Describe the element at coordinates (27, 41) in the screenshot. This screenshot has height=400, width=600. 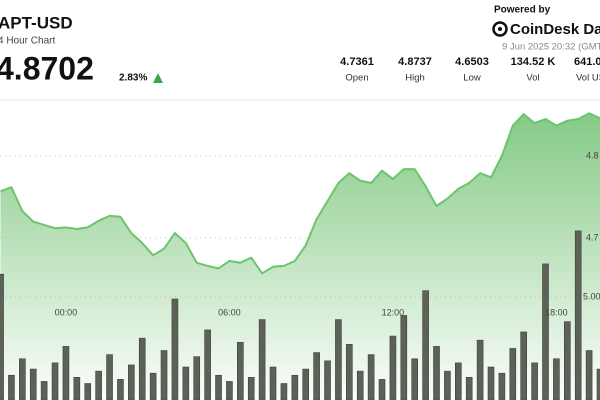
I see `period: 4 Hour Chart` at that location.